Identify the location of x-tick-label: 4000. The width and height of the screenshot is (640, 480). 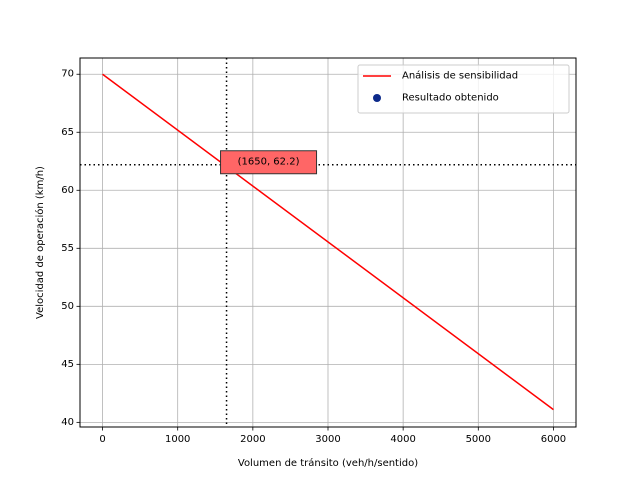
(402, 439).